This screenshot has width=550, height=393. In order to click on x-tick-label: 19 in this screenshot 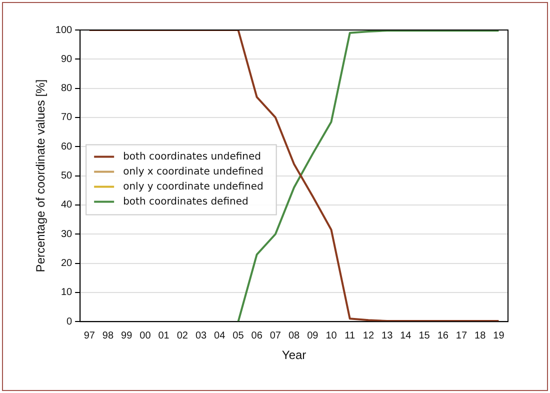, I will do `click(499, 336)`.